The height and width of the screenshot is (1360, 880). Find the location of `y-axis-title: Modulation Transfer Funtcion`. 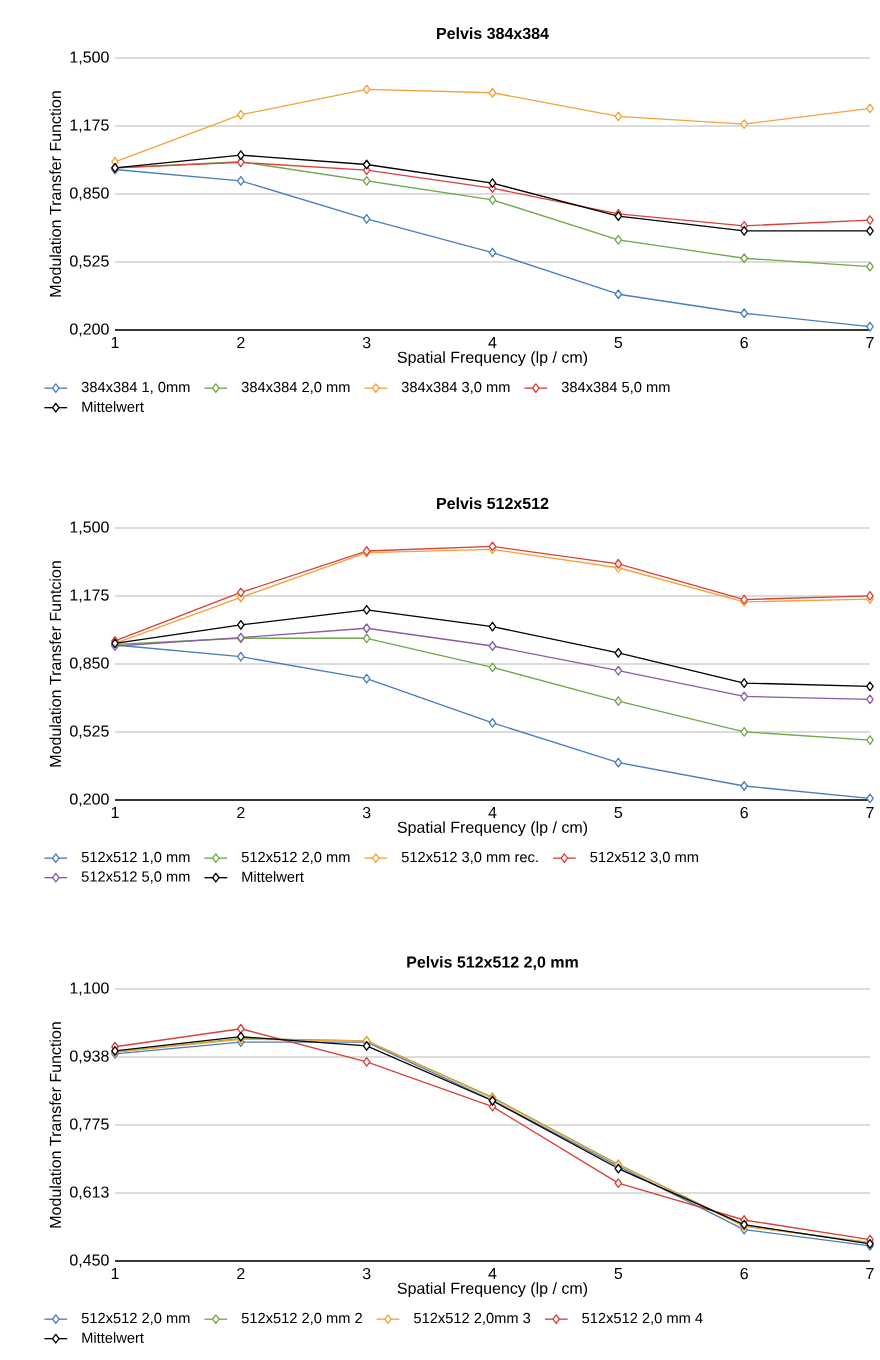

y-axis-title: Modulation Transfer Funtcion is located at coordinates (55, 664).